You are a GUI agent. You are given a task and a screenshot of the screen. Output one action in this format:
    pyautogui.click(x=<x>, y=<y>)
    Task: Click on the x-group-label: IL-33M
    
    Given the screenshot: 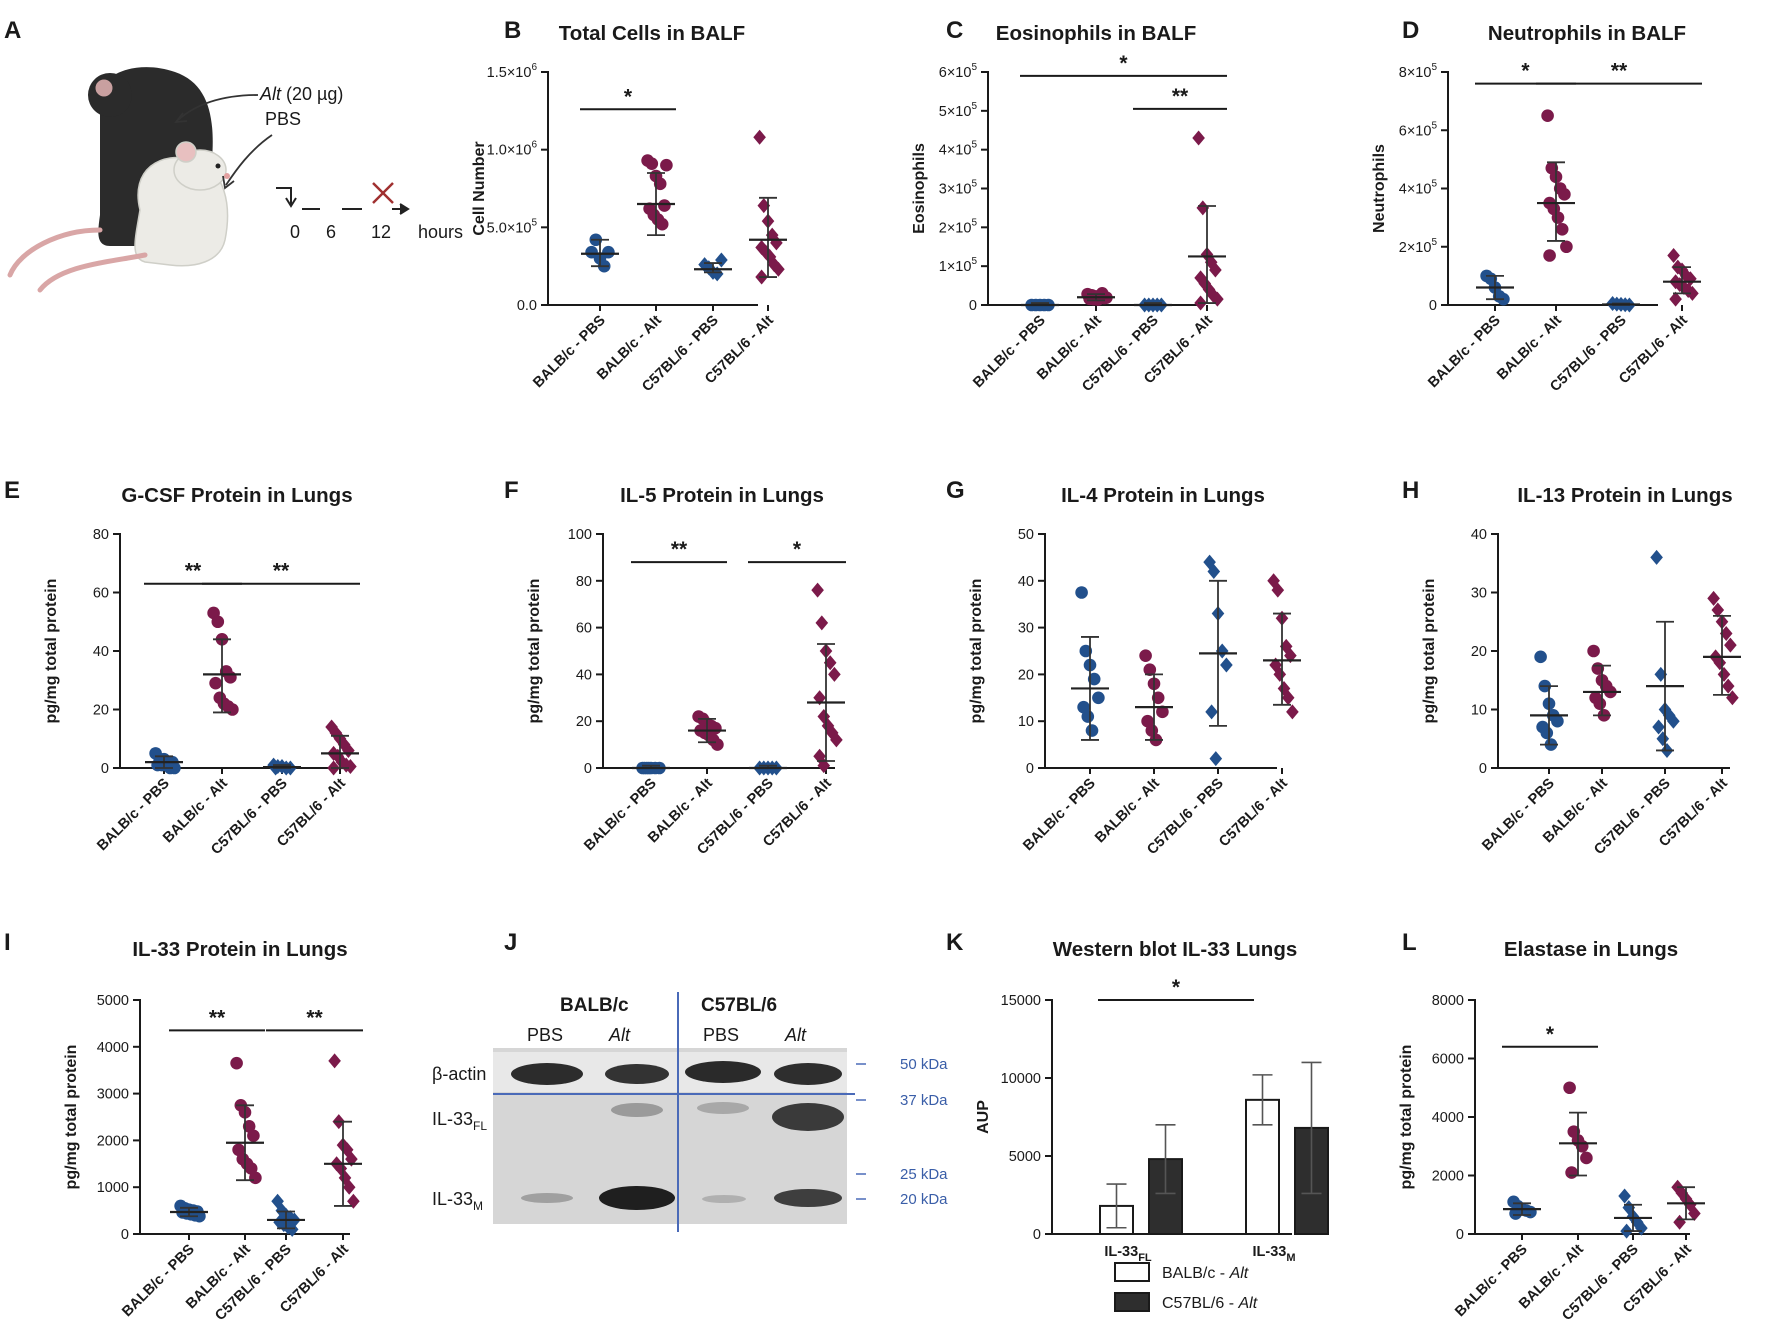 What is the action you would take?
    pyautogui.click(x=1273, y=1254)
    